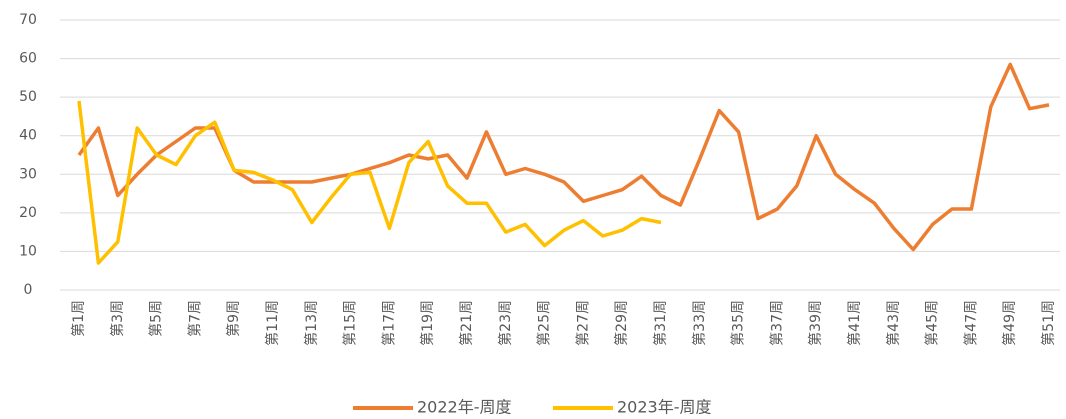 This screenshot has width=1066, height=419. What do you see at coordinates (893, 323) in the screenshot?
I see `x-tick-label: 第43周` at bounding box center [893, 323].